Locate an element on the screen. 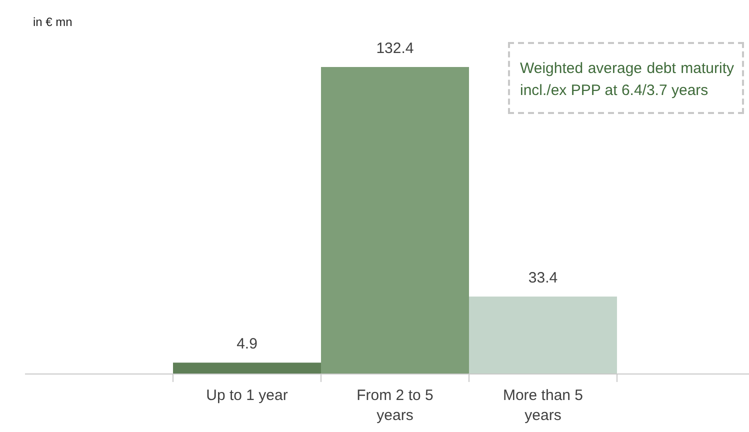 The height and width of the screenshot is (432, 749). annotation: Weighted average debt maturity incl./ex PPP at 6.4/3.7 years is located at coordinates (626, 78).